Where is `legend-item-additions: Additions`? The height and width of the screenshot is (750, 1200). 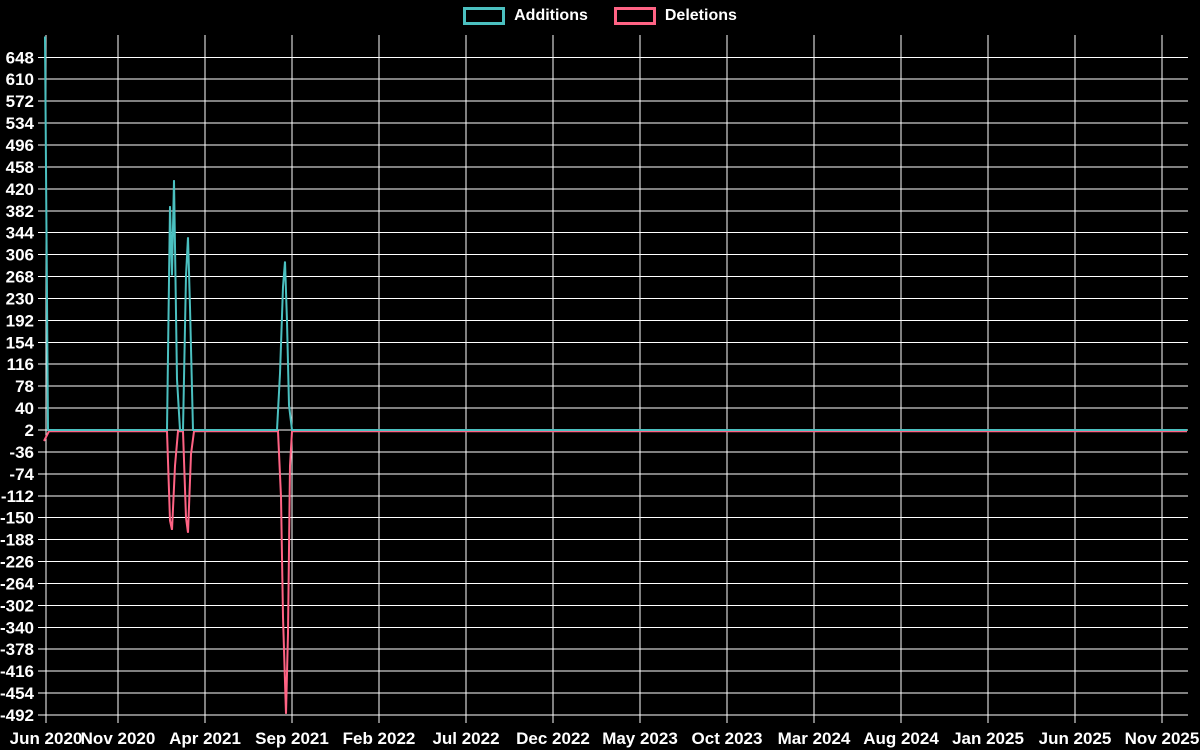
legend-item-additions: Additions is located at coordinates (525, 16).